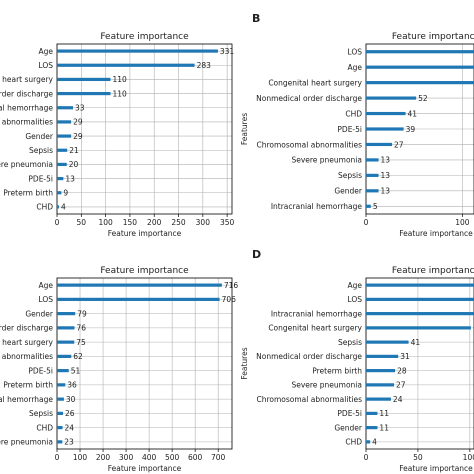 This screenshot has width=474, height=474. What do you see at coordinates (309, 144) in the screenshot?
I see `category-label-1-6: Chromosomal abnormalities` at bounding box center [309, 144].